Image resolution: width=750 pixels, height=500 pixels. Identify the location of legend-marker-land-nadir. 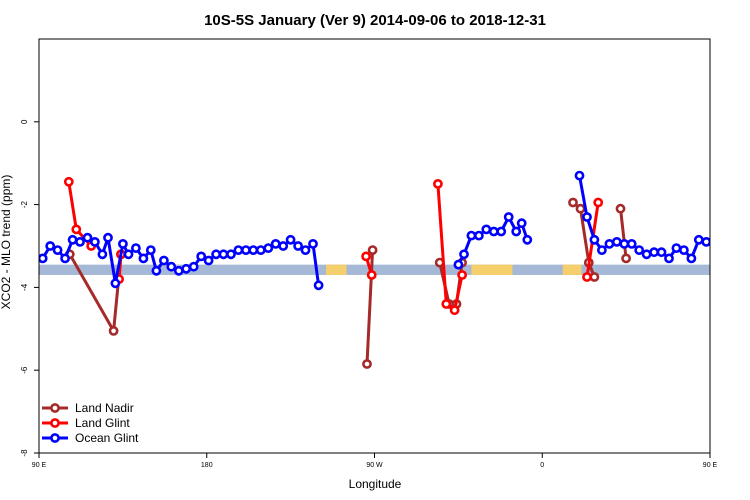
(55, 408).